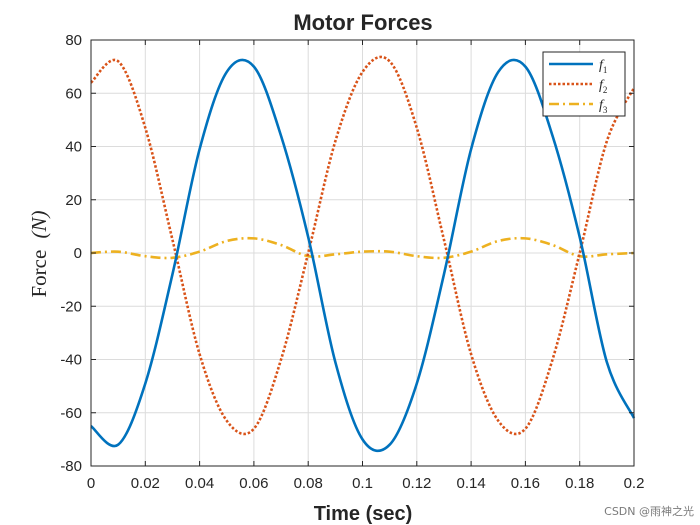 This screenshot has height=525, width=700. I want to click on legend-label-subscript: 2, so click(605, 90).